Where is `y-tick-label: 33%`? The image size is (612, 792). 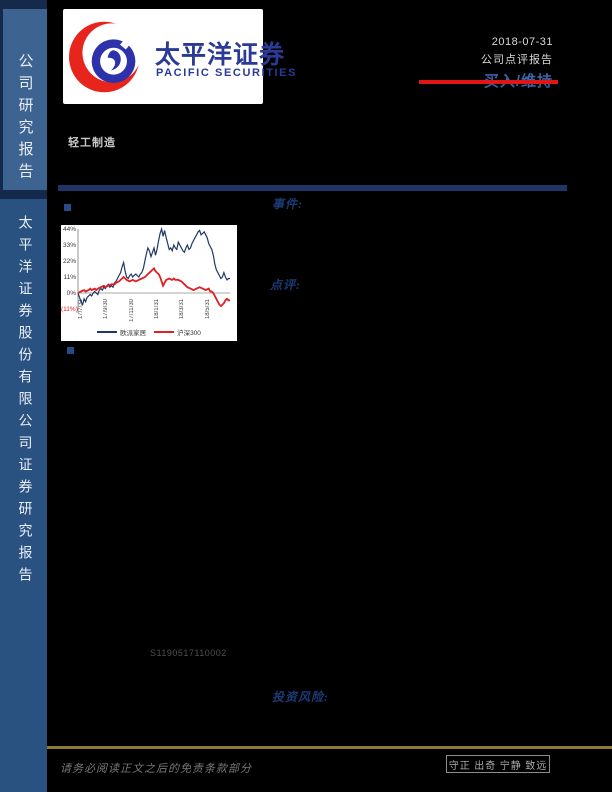 y-tick-label: 33% is located at coordinates (69, 245).